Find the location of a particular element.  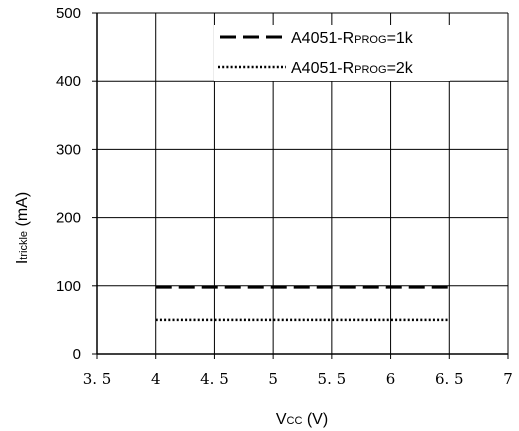

x-tick-label: 6 is located at coordinates (391, 379).